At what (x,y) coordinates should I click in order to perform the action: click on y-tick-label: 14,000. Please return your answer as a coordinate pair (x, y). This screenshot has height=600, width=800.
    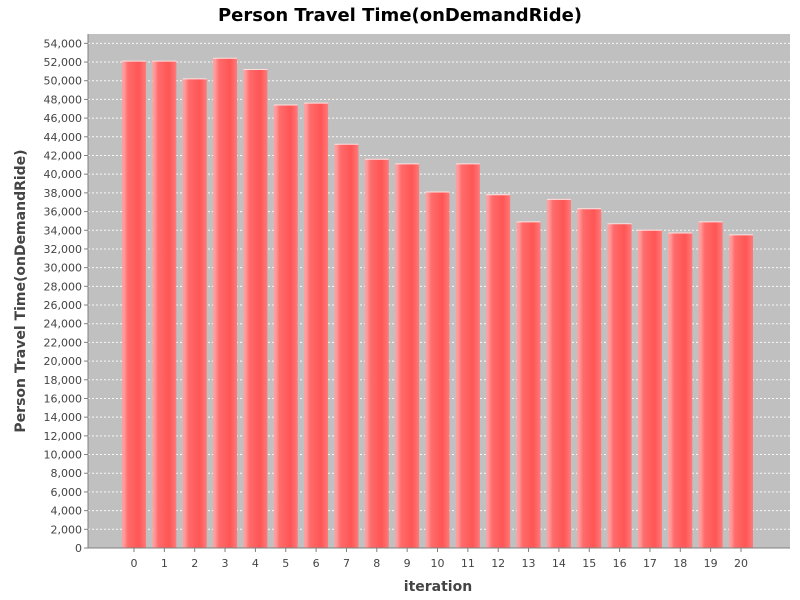
    Looking at the image, I should click on (63, 417).